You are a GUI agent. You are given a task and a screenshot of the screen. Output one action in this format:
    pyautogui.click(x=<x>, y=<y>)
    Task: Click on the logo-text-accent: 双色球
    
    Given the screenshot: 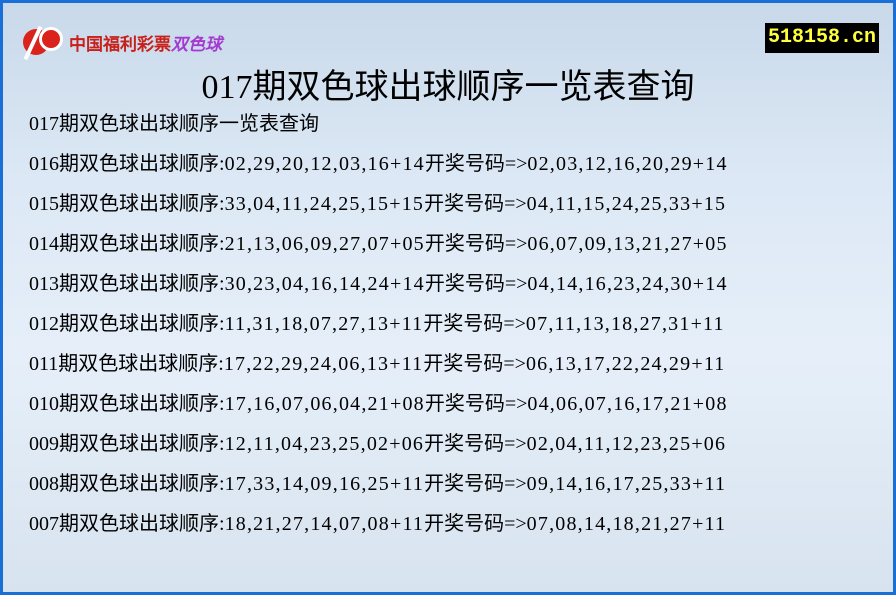 What is the action you would take?
    pyautogui.click(x=196, y=44)
    